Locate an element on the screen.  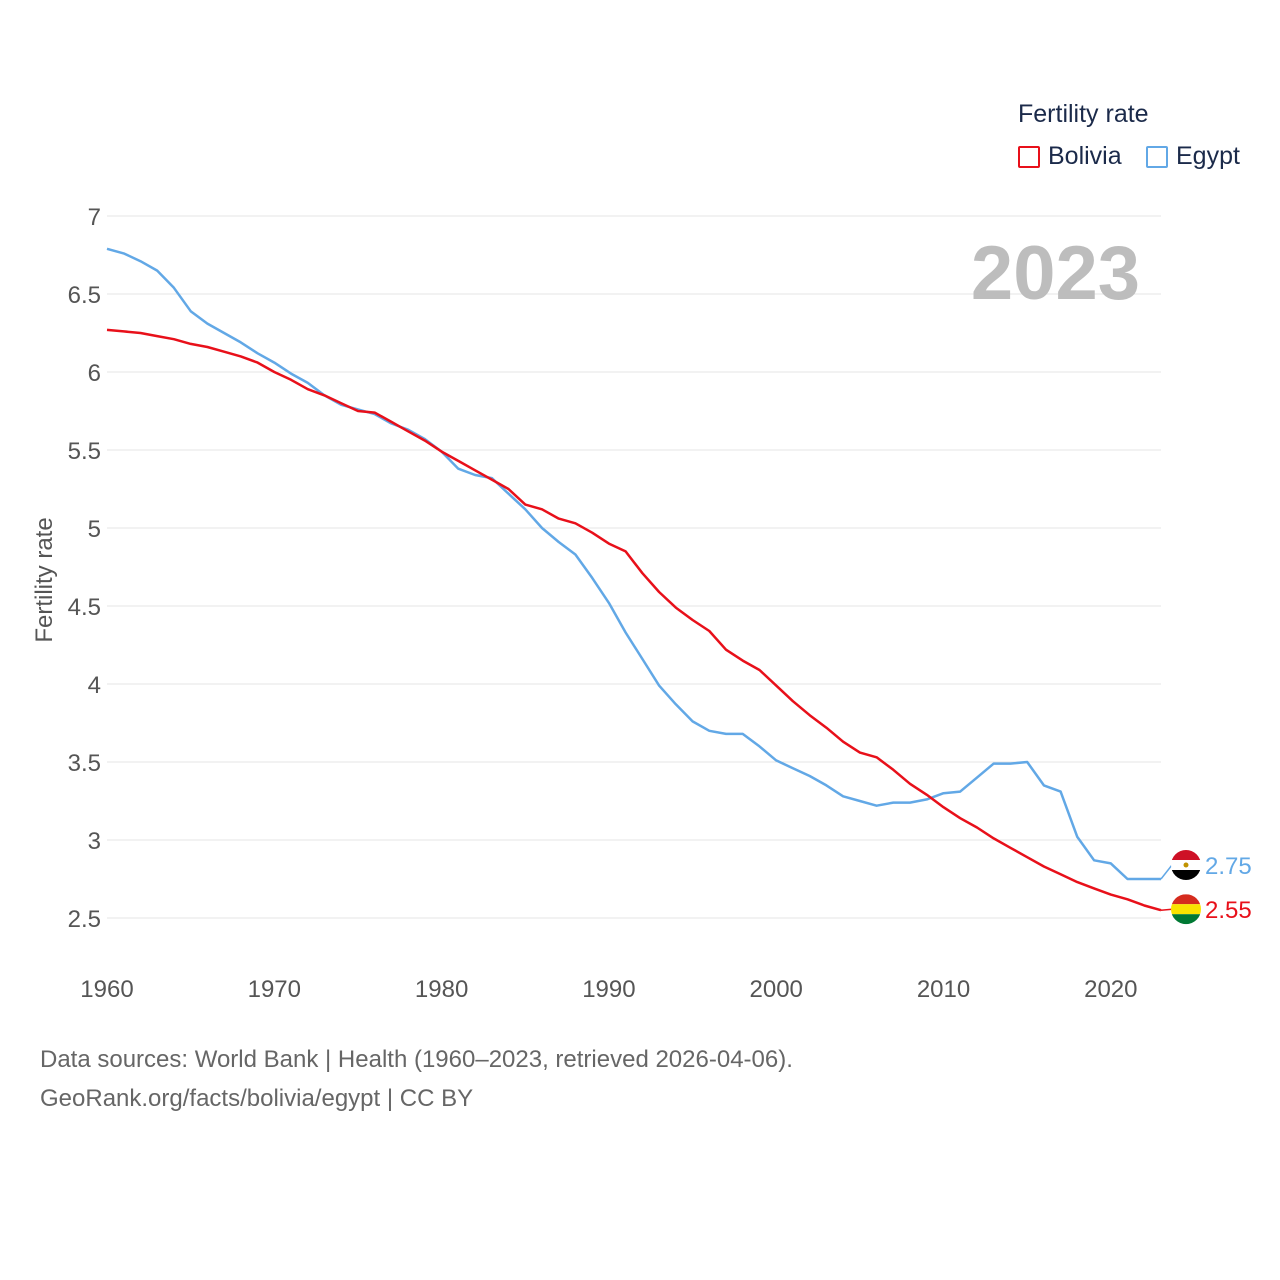
year-display: 2023 is located at coordinates (1055, 273).